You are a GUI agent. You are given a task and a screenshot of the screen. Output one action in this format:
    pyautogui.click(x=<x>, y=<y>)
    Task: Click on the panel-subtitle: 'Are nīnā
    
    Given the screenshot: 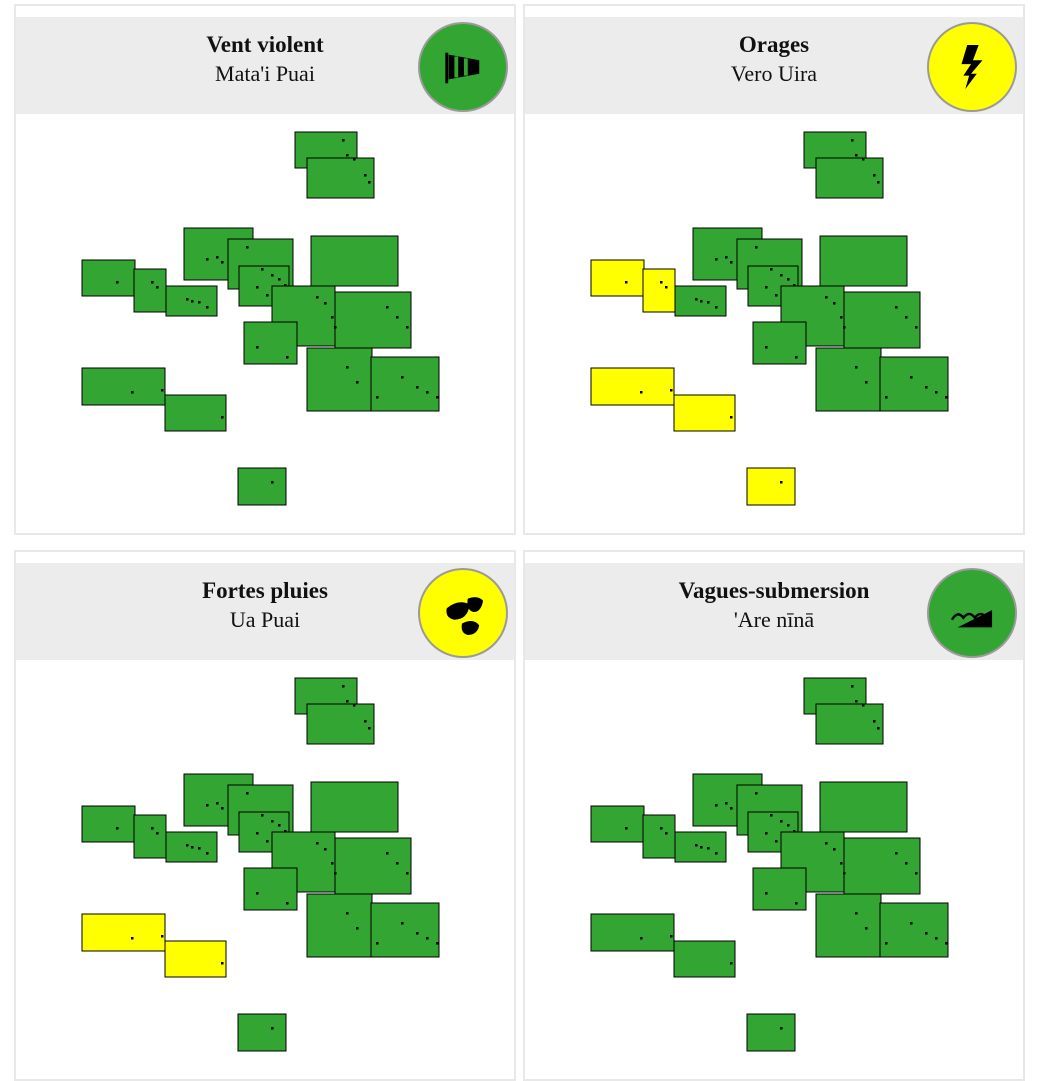 What is the action you would take?
    pyautogui.click(x=774, y=619)
    